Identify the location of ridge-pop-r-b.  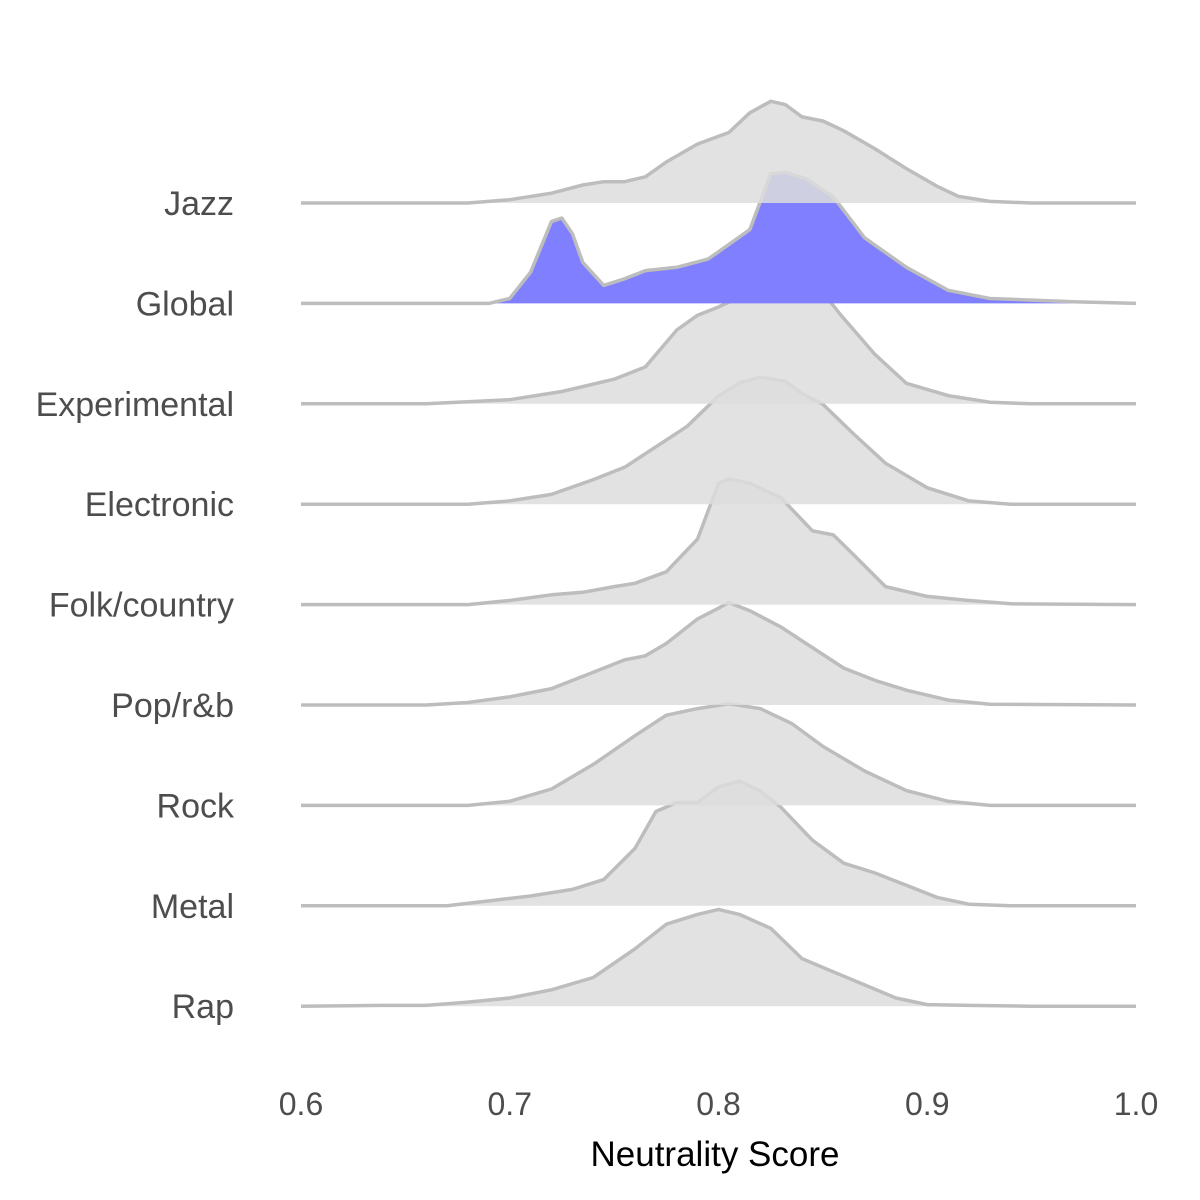
(719, 653).